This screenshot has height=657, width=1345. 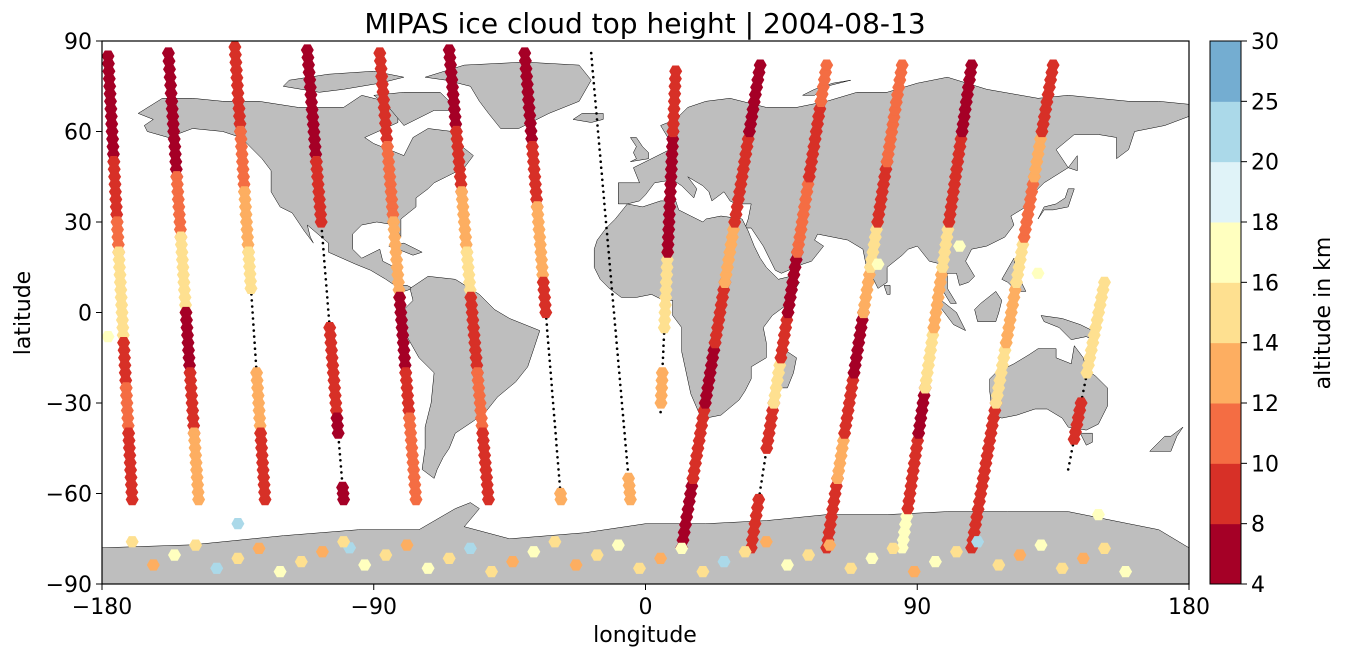 I want to click on colorbar-frame, so click(x=1225, y=312).